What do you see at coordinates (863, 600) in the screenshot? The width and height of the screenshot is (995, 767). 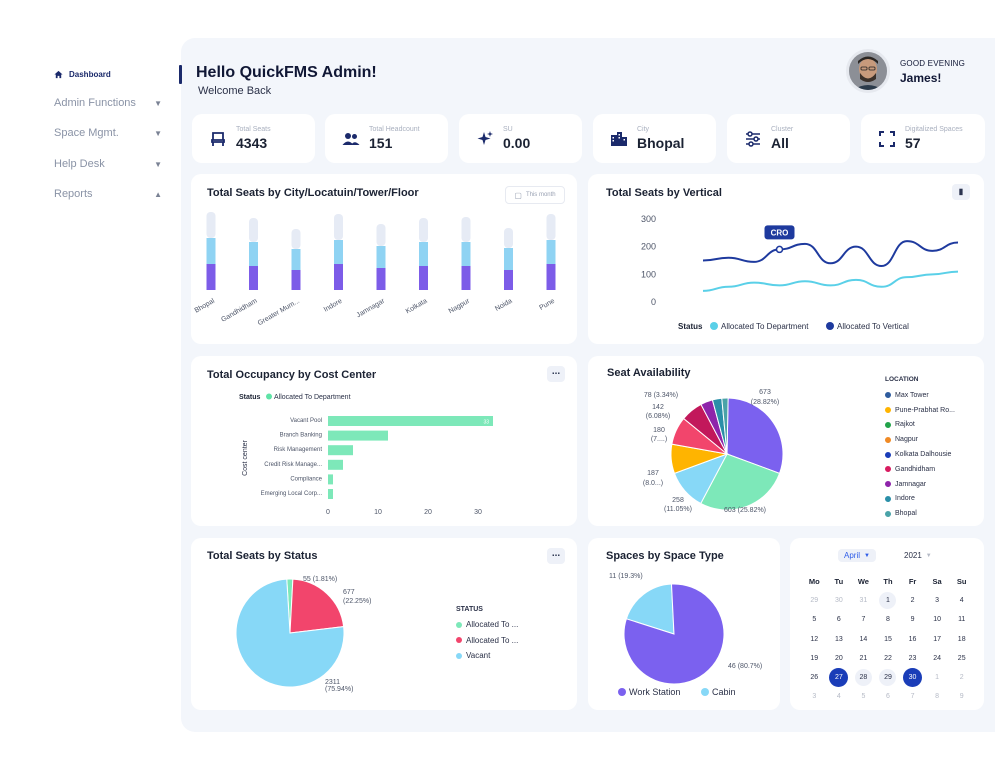 I see `calendar-day: 31` at bounding box center [863, 600].